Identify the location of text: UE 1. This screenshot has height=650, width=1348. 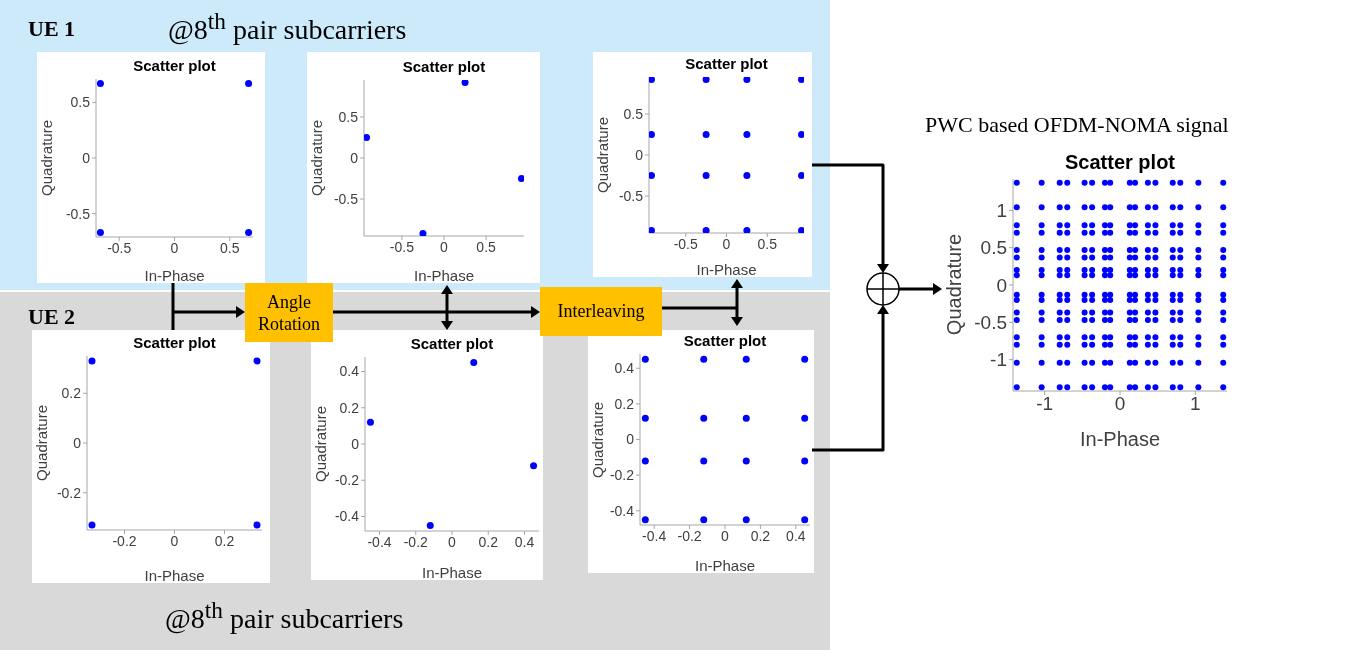
(52, 29).